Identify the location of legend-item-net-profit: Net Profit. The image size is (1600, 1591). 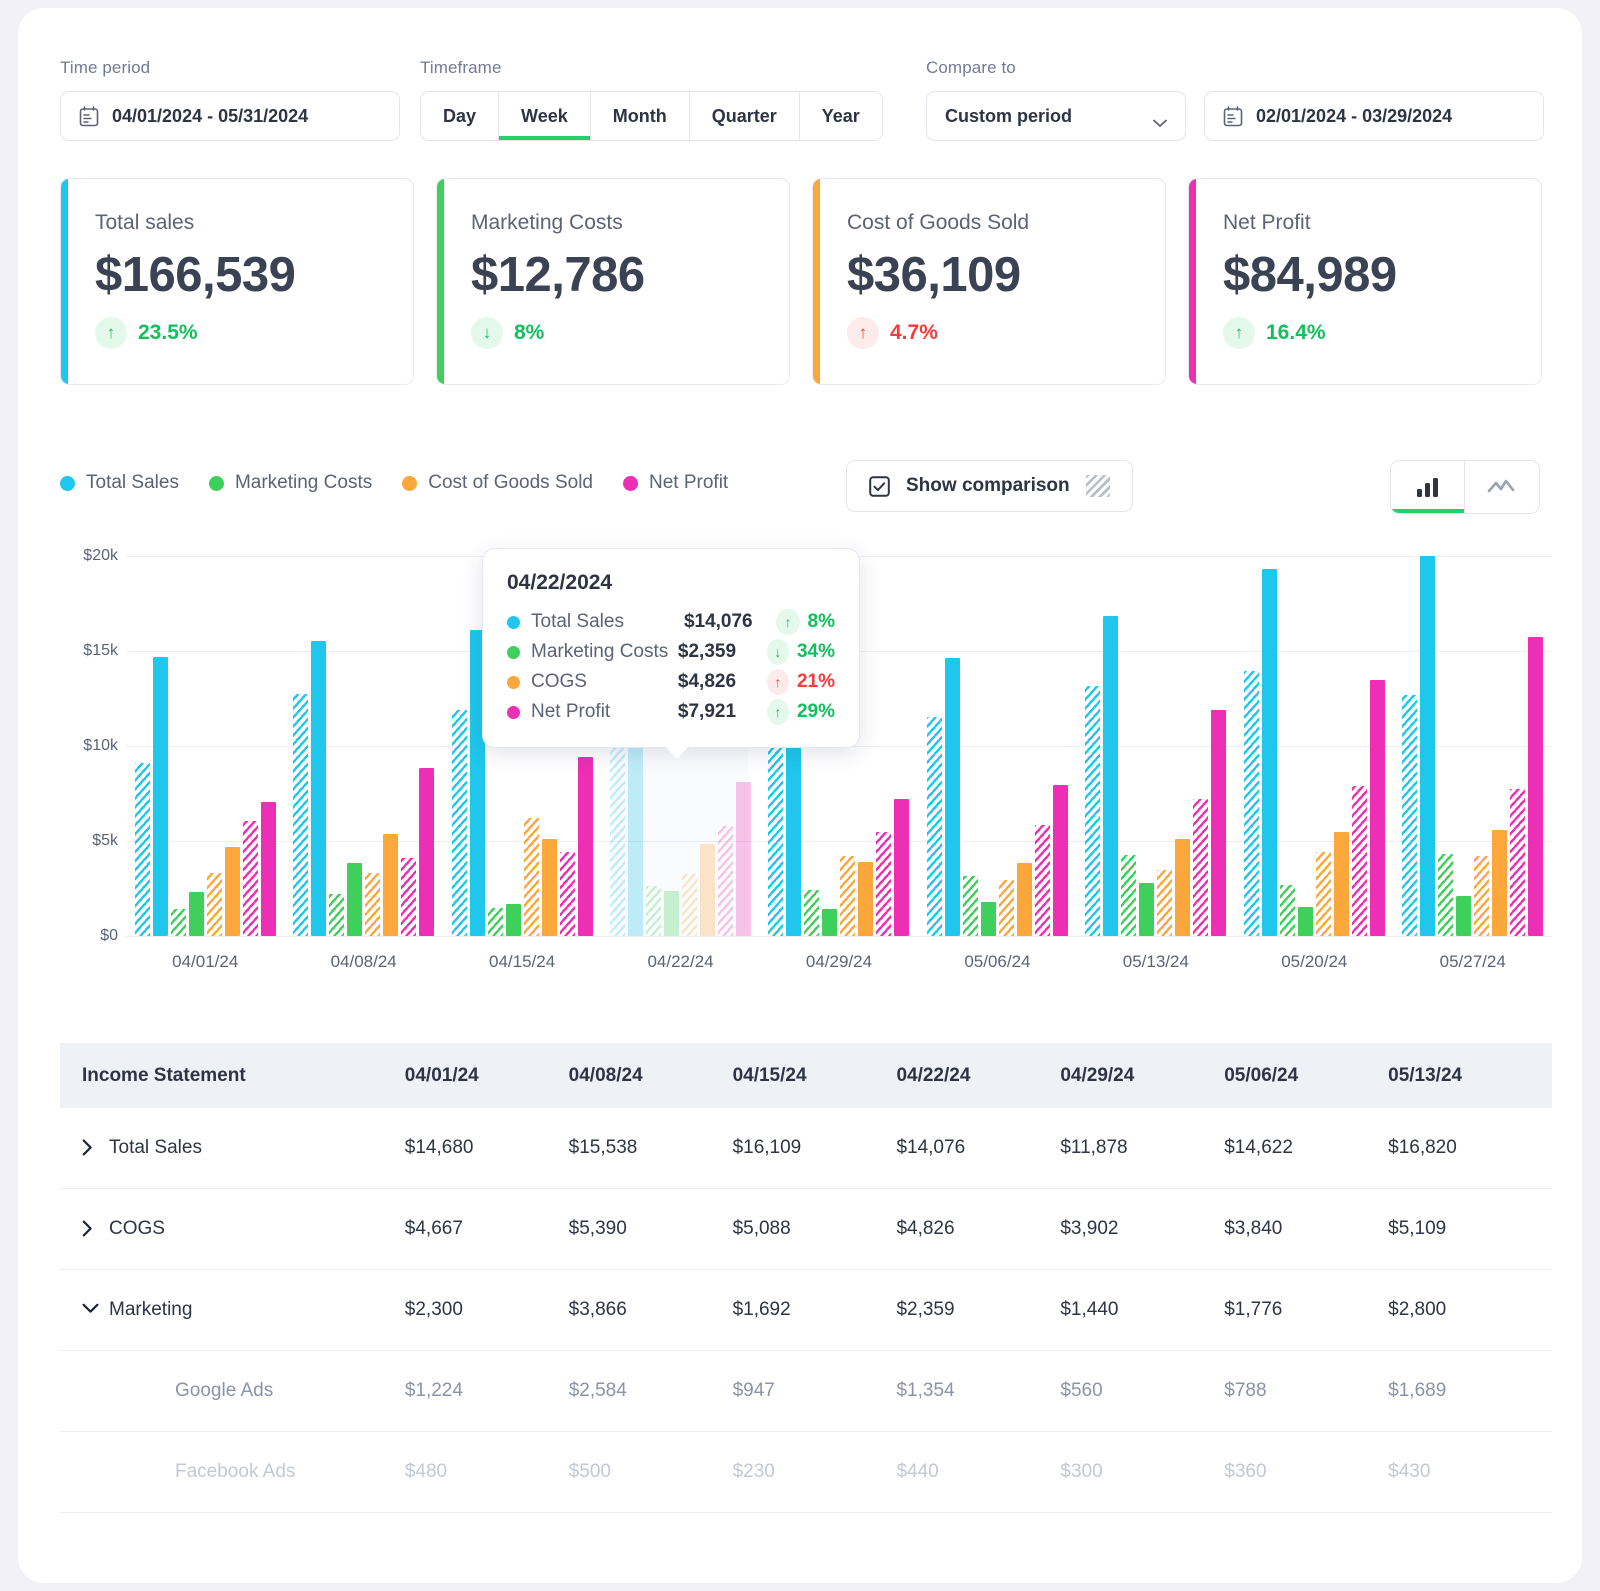
(675, 483).